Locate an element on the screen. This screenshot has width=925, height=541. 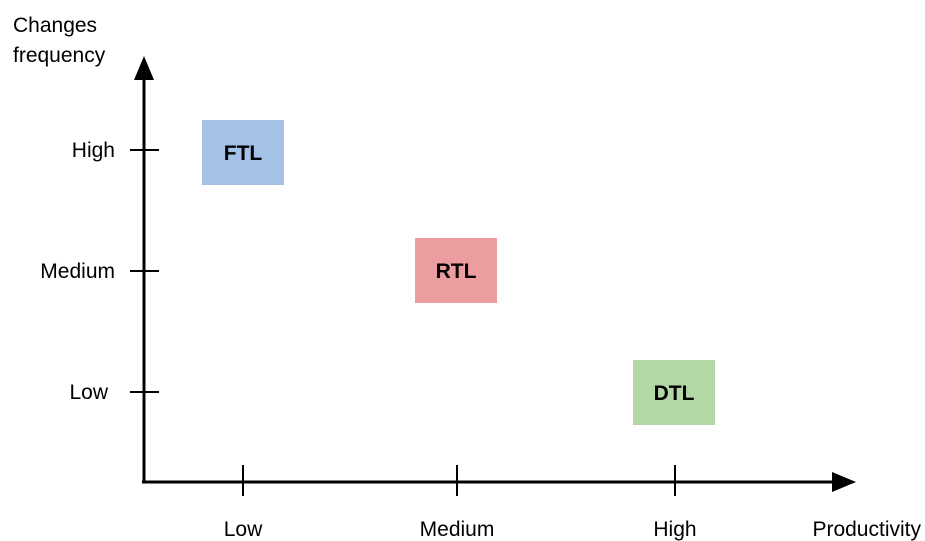
x-tick-label-low: Low is located at coordinates (243, 529).